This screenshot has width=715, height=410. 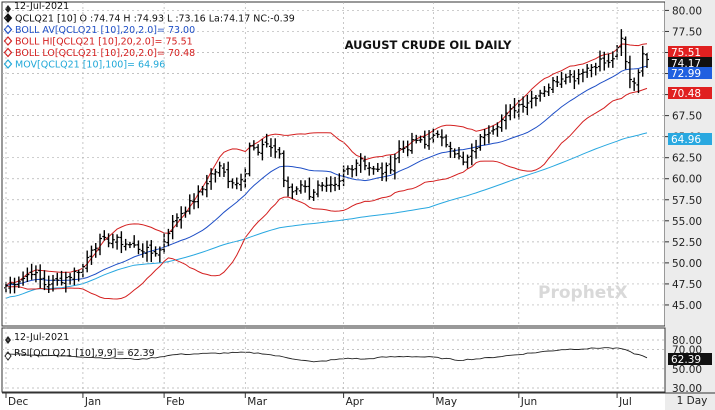 What do you see at coordinates (687, 32) in the screenshot?
I see `price-tick-label: 77.50` at bounding box center [687, 32].